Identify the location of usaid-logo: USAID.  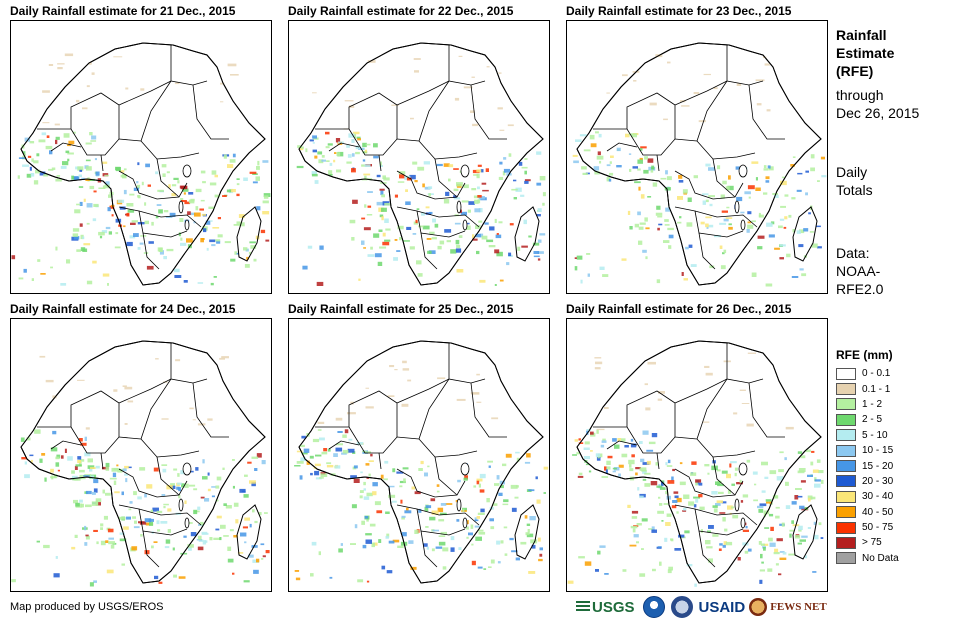
(722, 607).